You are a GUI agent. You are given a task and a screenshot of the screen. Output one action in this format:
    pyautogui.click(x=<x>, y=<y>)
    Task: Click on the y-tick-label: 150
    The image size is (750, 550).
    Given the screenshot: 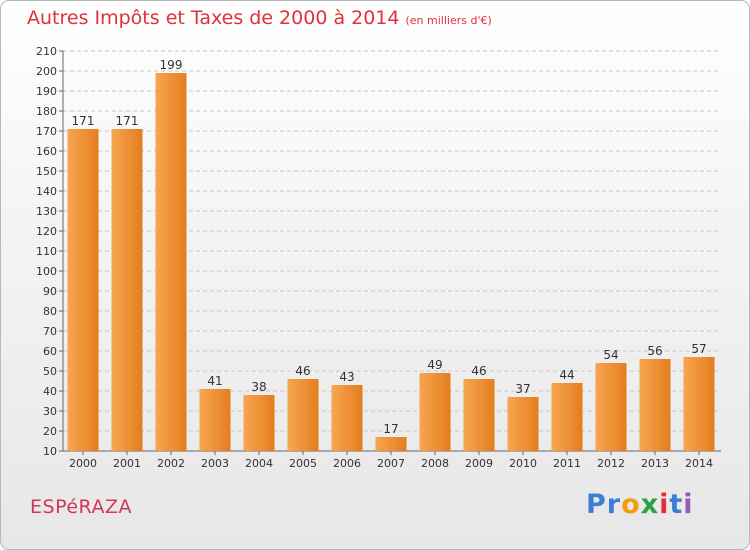 What is the action you would take?
    pyautogui.click(x=46, y=171)
    